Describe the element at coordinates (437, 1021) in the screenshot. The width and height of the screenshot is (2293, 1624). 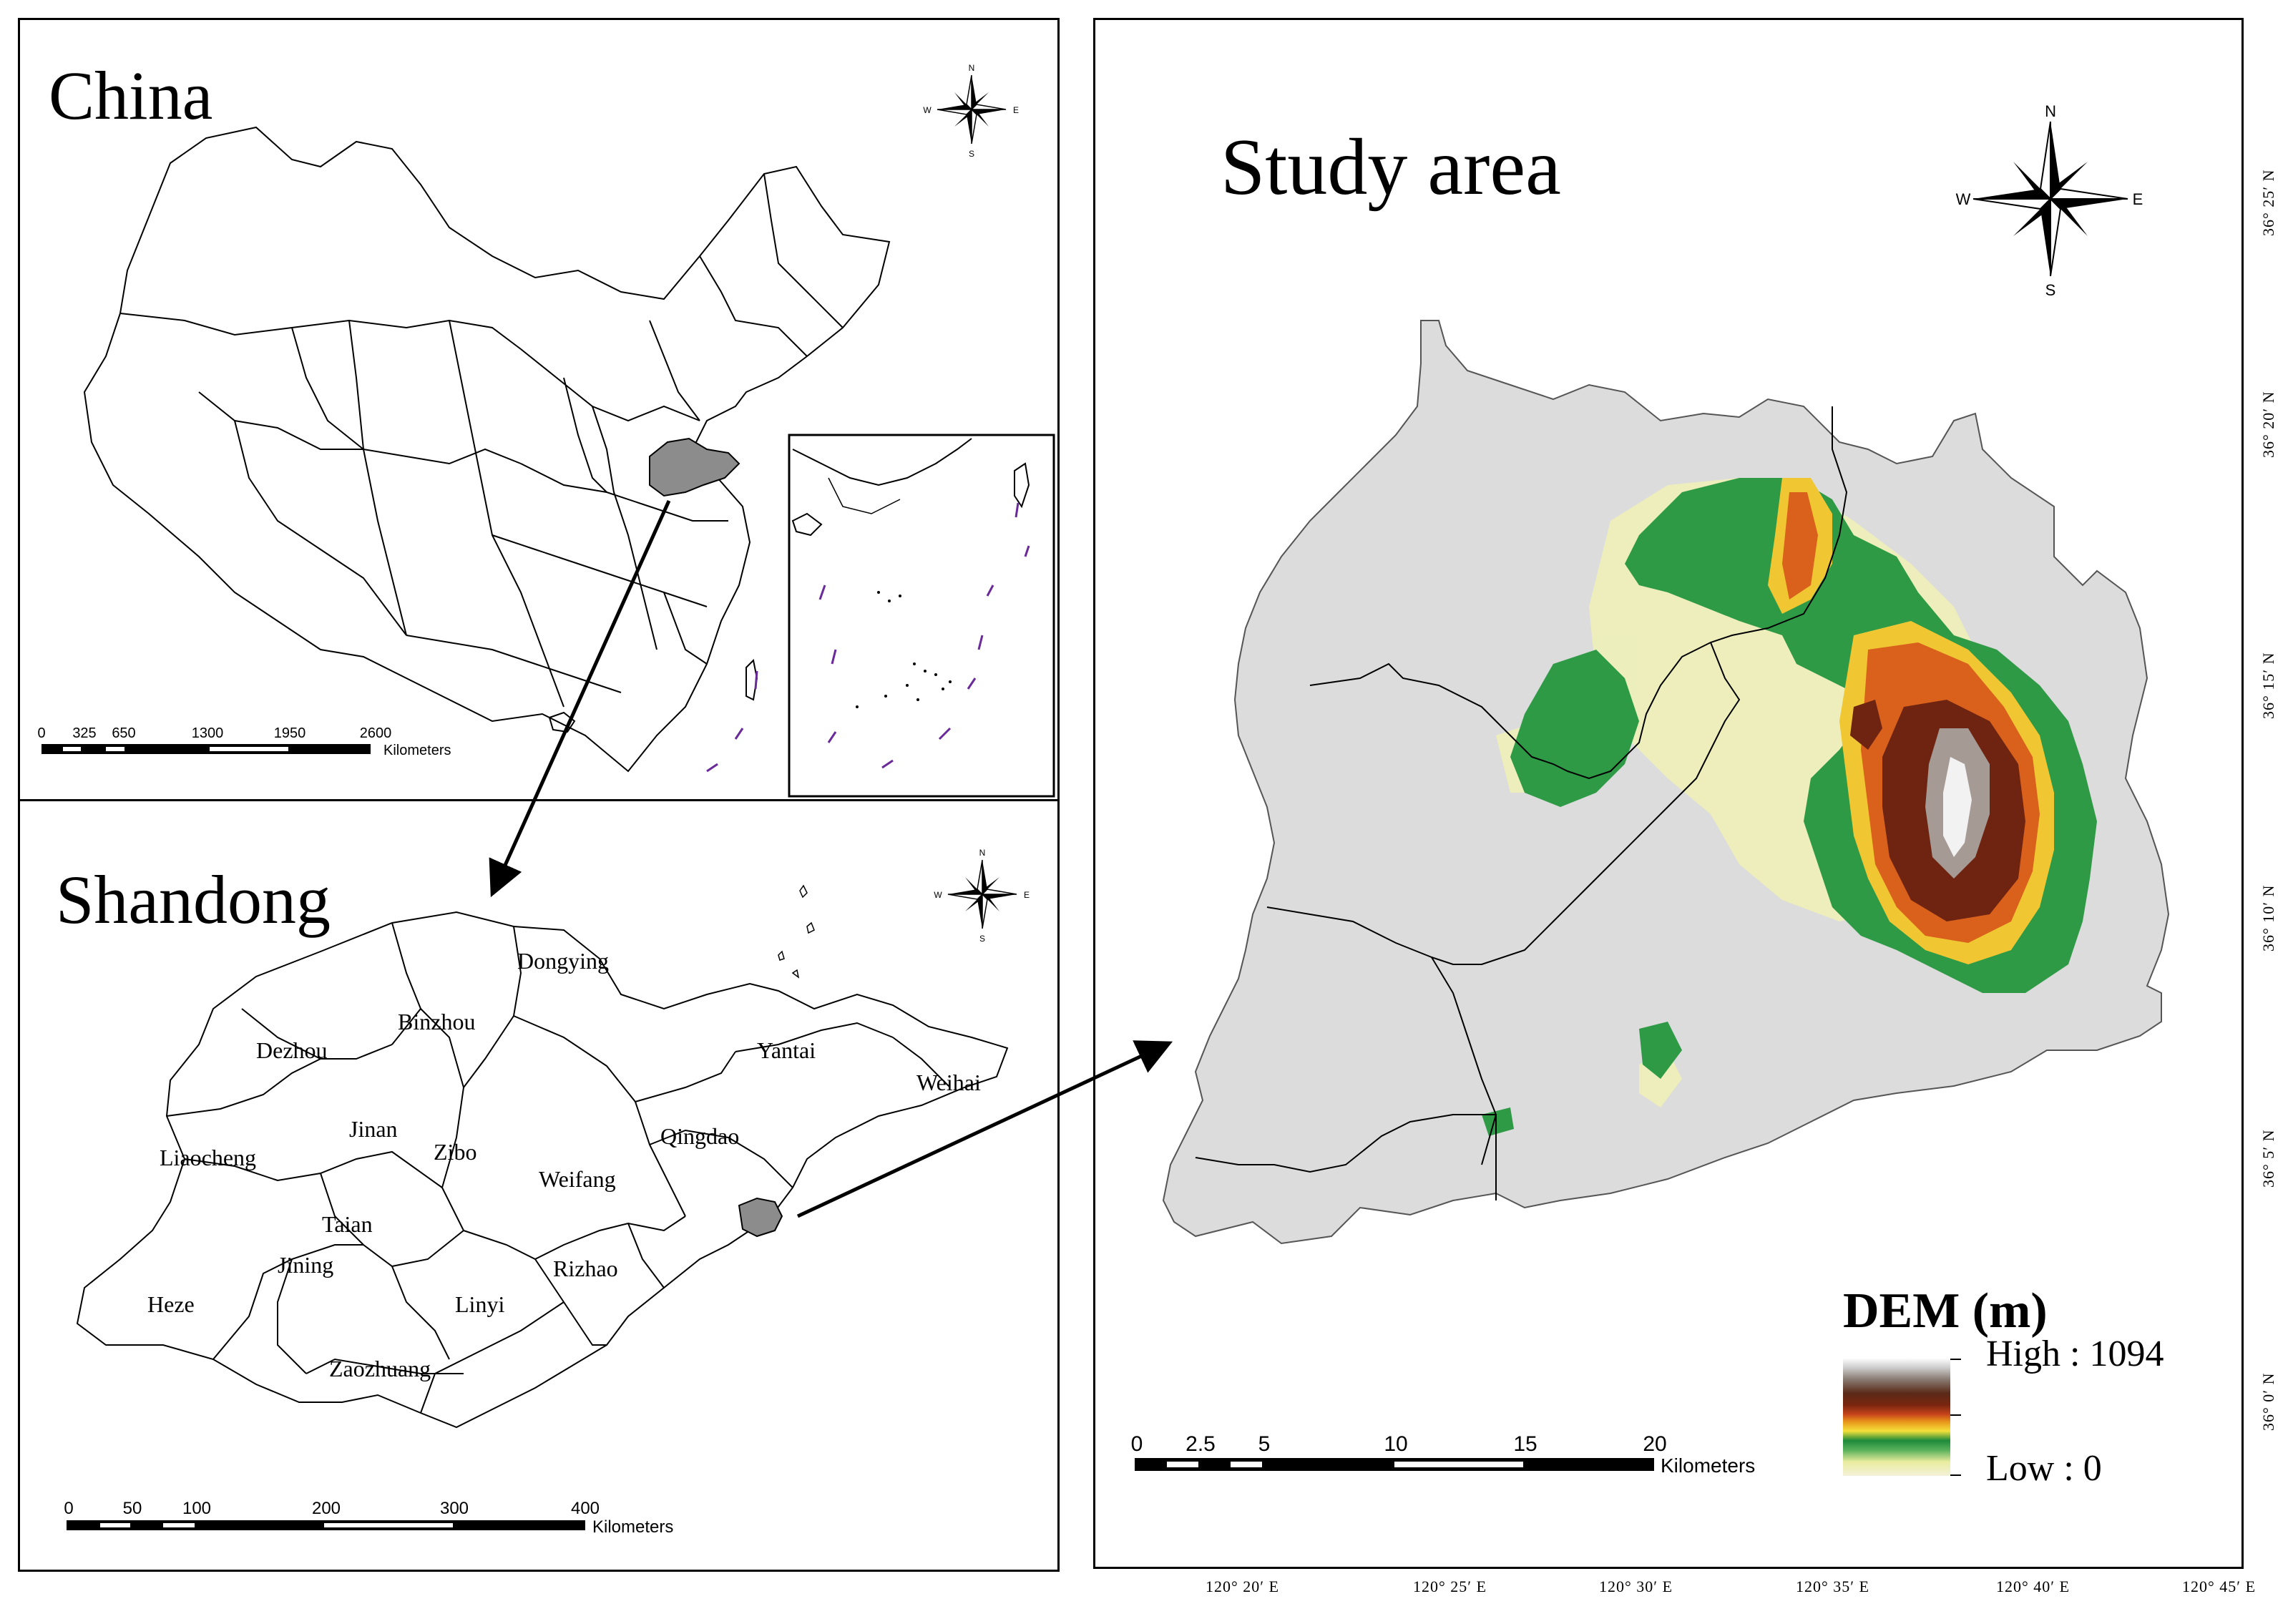
I see `city-label-binzhou: Binzhou` at that location.